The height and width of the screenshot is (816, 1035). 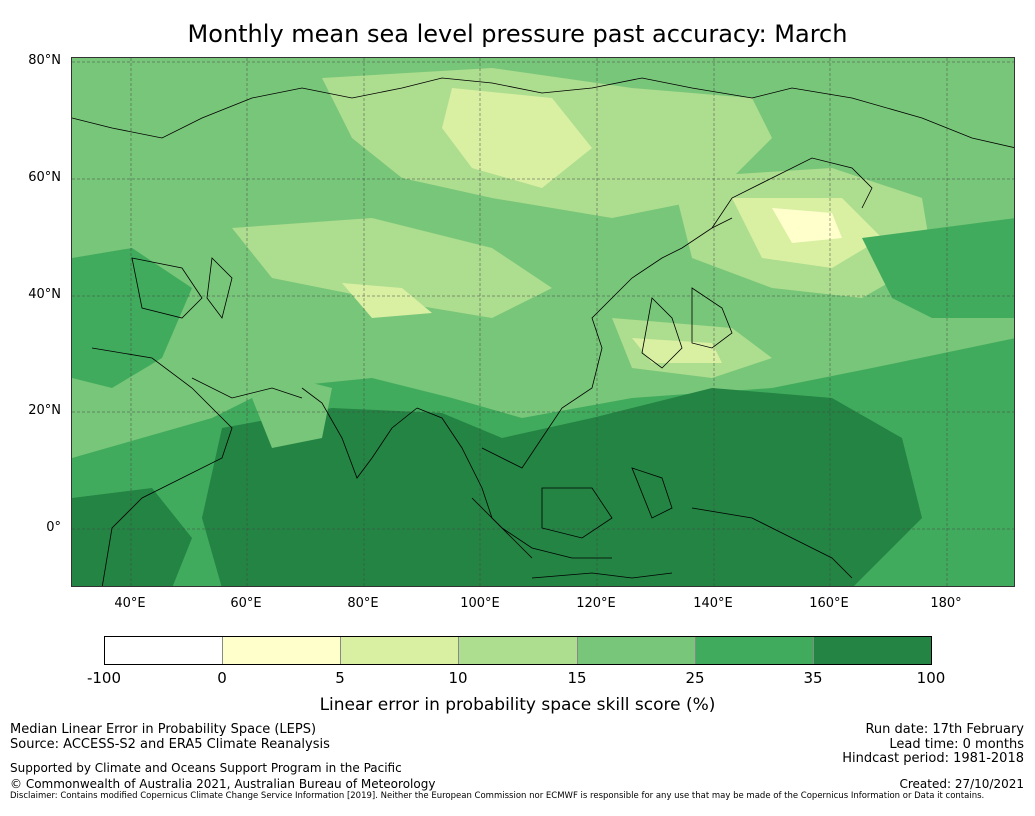 I want to click on java-coast, so click(x=602, y=575).